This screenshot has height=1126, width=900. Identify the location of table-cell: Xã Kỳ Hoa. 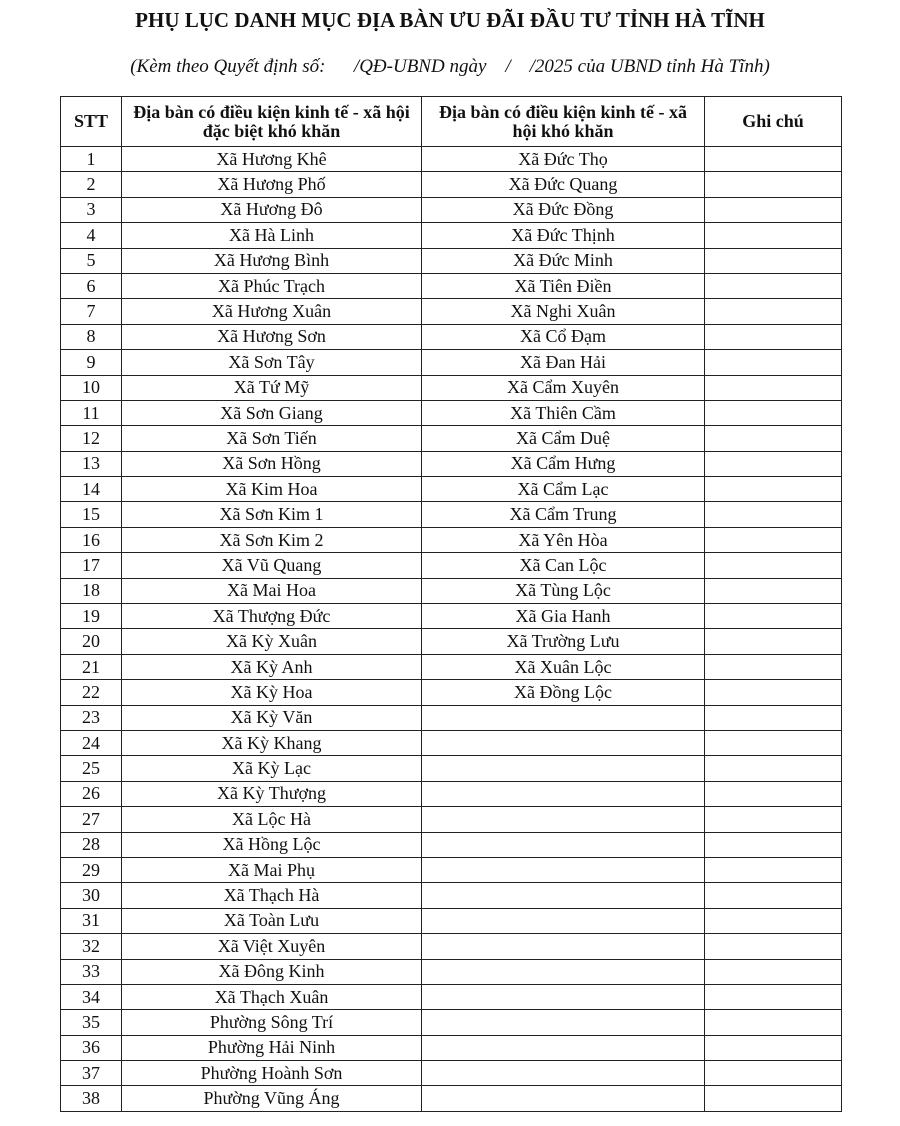
(271, 692).